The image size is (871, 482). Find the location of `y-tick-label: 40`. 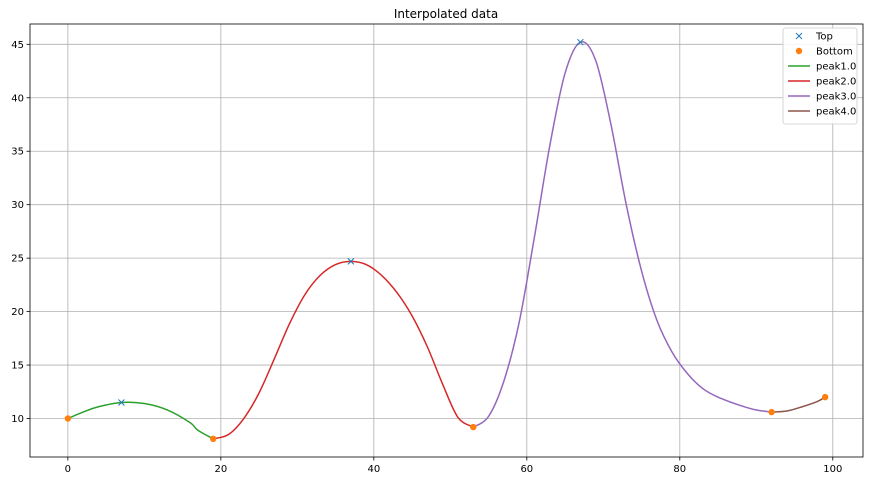

y-tick-label: 40 is located at coordinates (17, 98).